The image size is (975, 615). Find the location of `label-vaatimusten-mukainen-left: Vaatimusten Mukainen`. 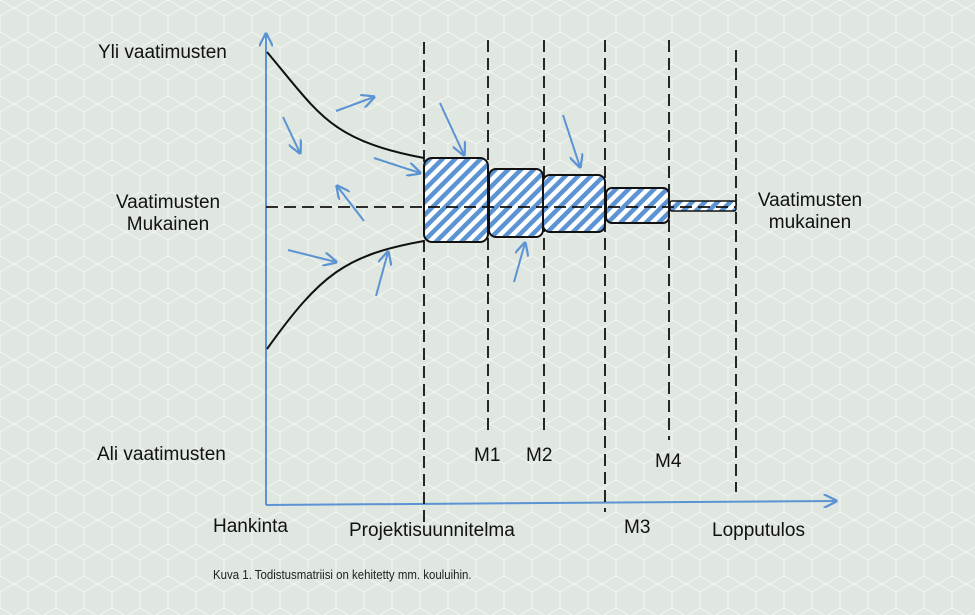

label-vaatimusten-mukainen-left: Vaatimusten Mukainen is located at coordinates (168, 214).